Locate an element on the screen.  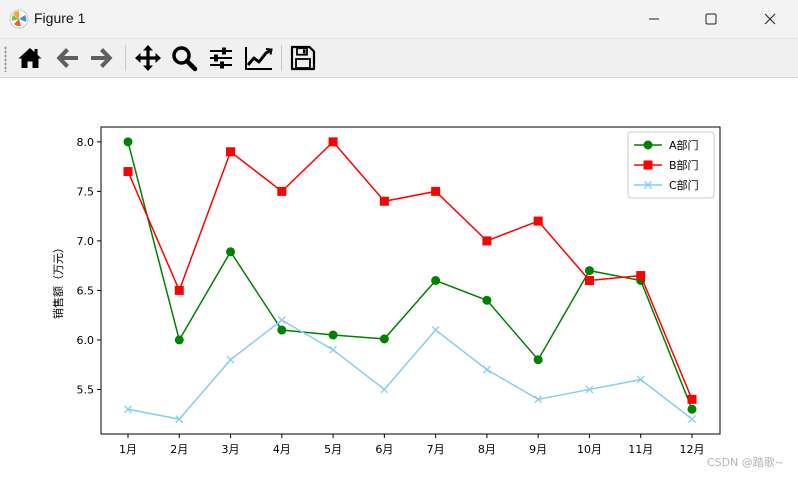
toolbar-grip is located at coordinates (5, 59).